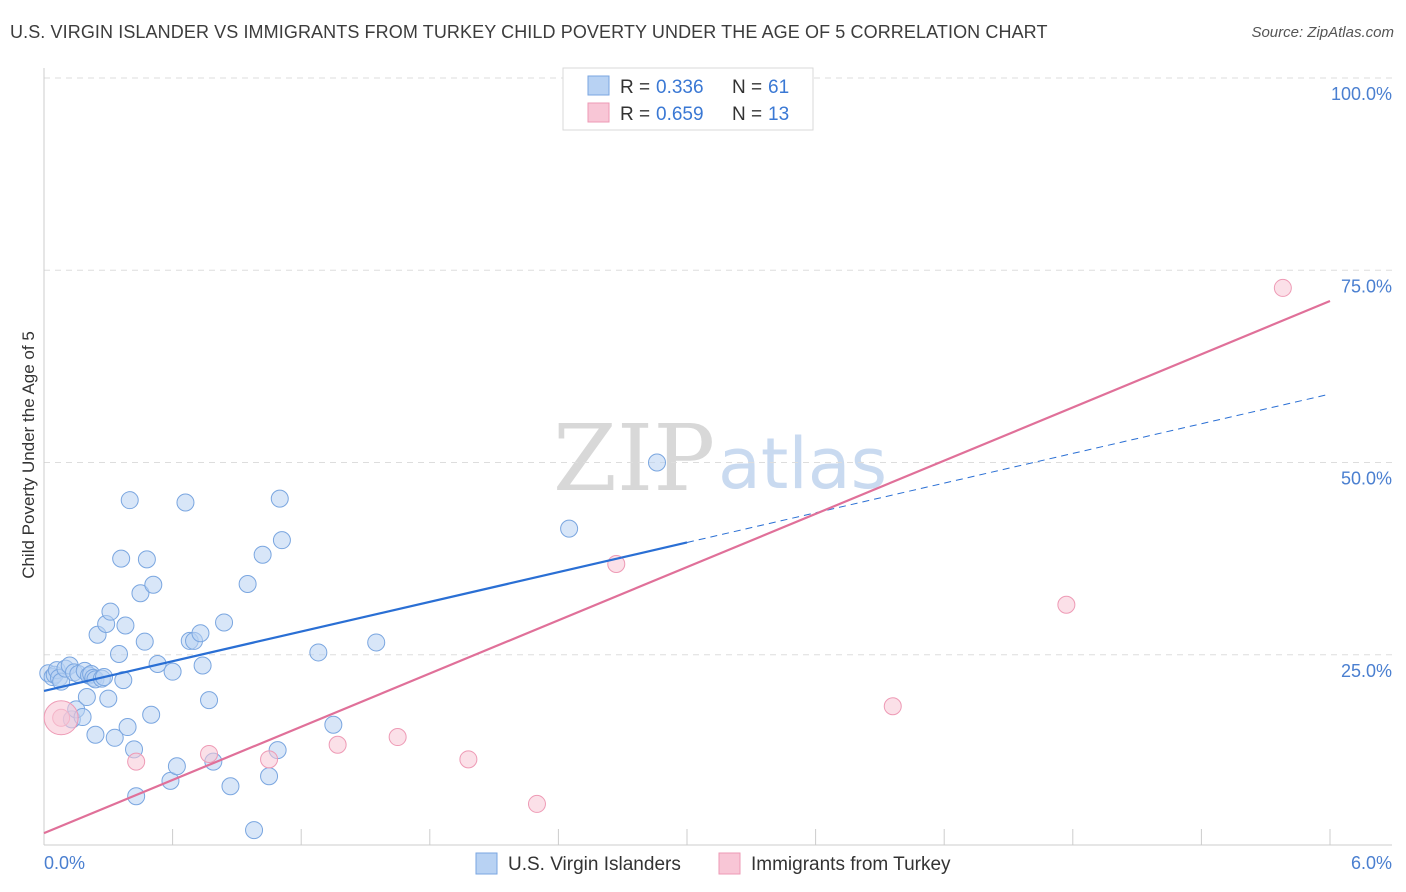 This screenshot has width=1406, height=892. Describe the element at coordinates (1361, 94) in the screenshot. I see `y-tick-label-100: 100.0%` at that location.